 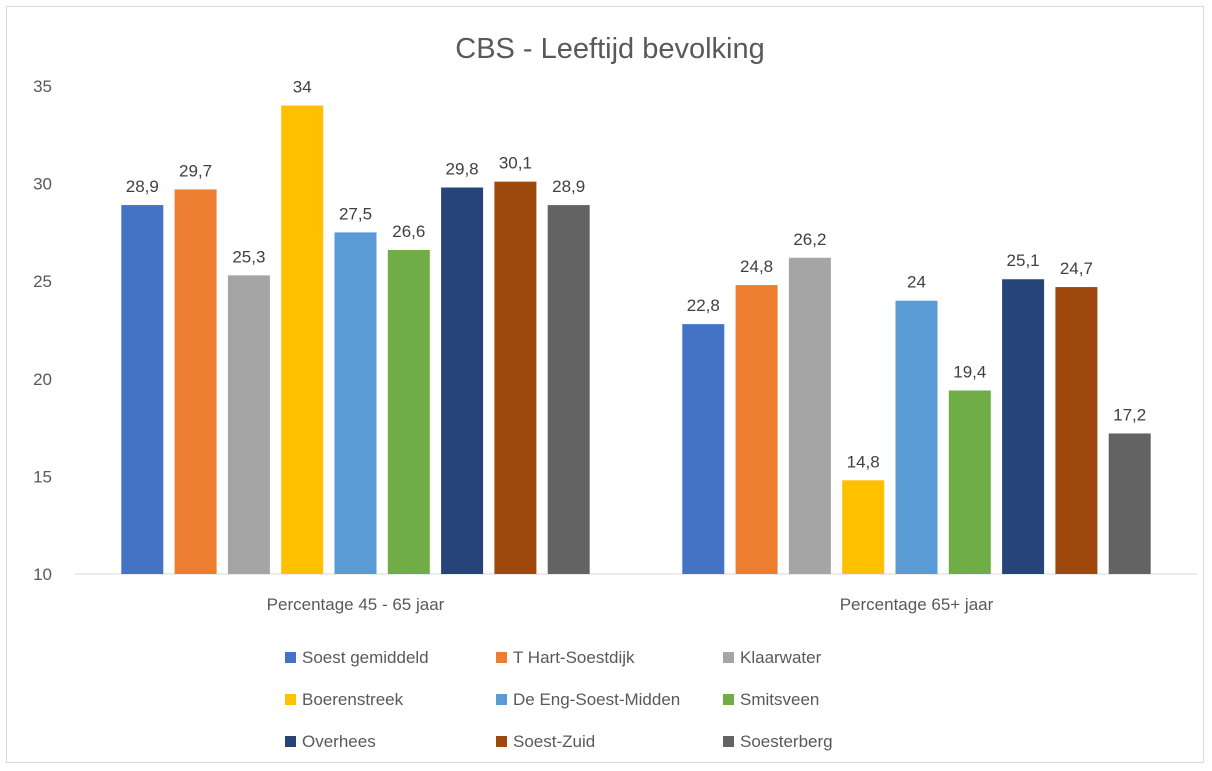 What do you see at coordinates (355, 213) in the screenshot?
I see `data-label: 27,5` at bounding box center [355, 213].